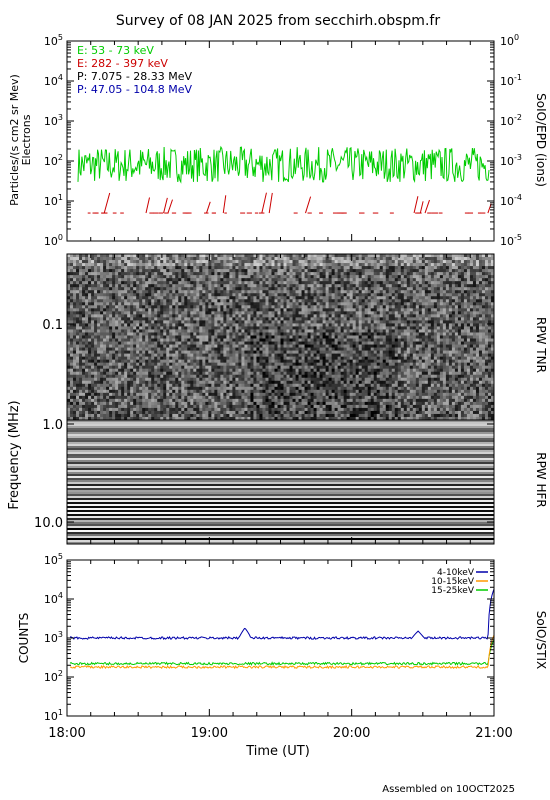 Image resolution: width=550 pixels, height=800 pixels. I want to click on stix-ylabel: COUNTS, so click(24, 638).